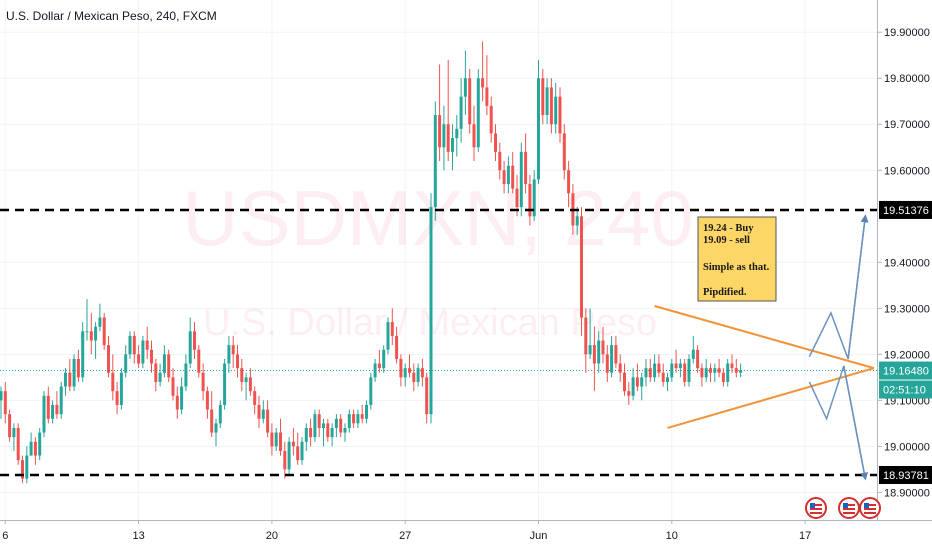  Describe the element at coordinates (907, 171) in the screenshot. I see `y-tick-label: 19.60000` at that location.